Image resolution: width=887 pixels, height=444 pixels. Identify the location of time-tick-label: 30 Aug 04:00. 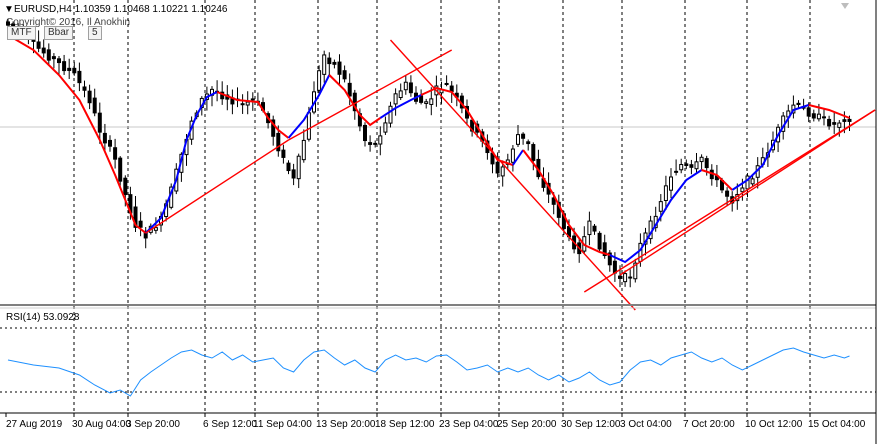
(101, 424).